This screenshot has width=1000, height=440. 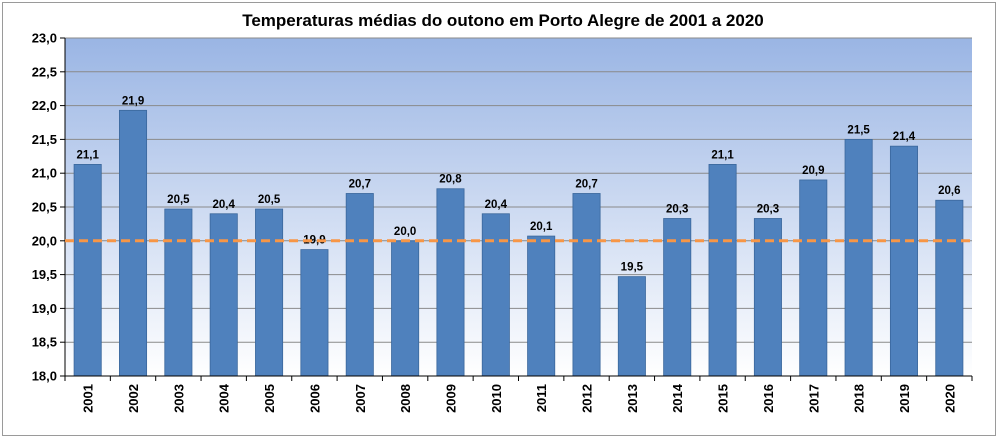 I want to click on x-tick-label-2004: 2004, so click(x=224, y=398).